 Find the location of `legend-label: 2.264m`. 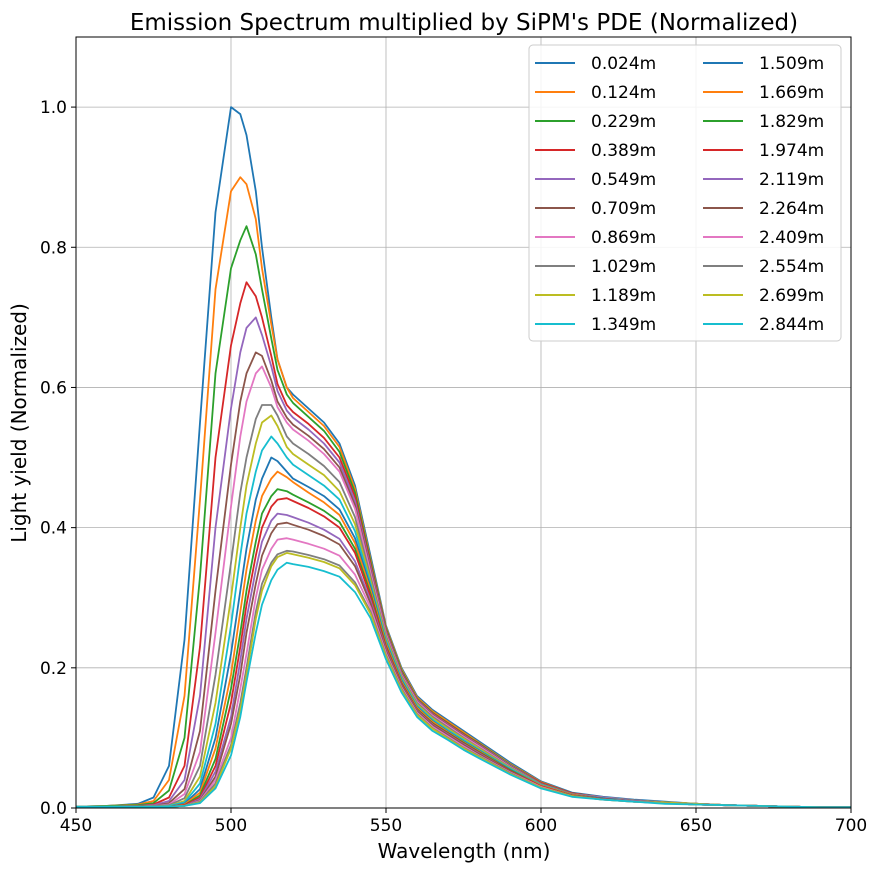

legend-label: 2.264m is located at coordinates (791, 209).